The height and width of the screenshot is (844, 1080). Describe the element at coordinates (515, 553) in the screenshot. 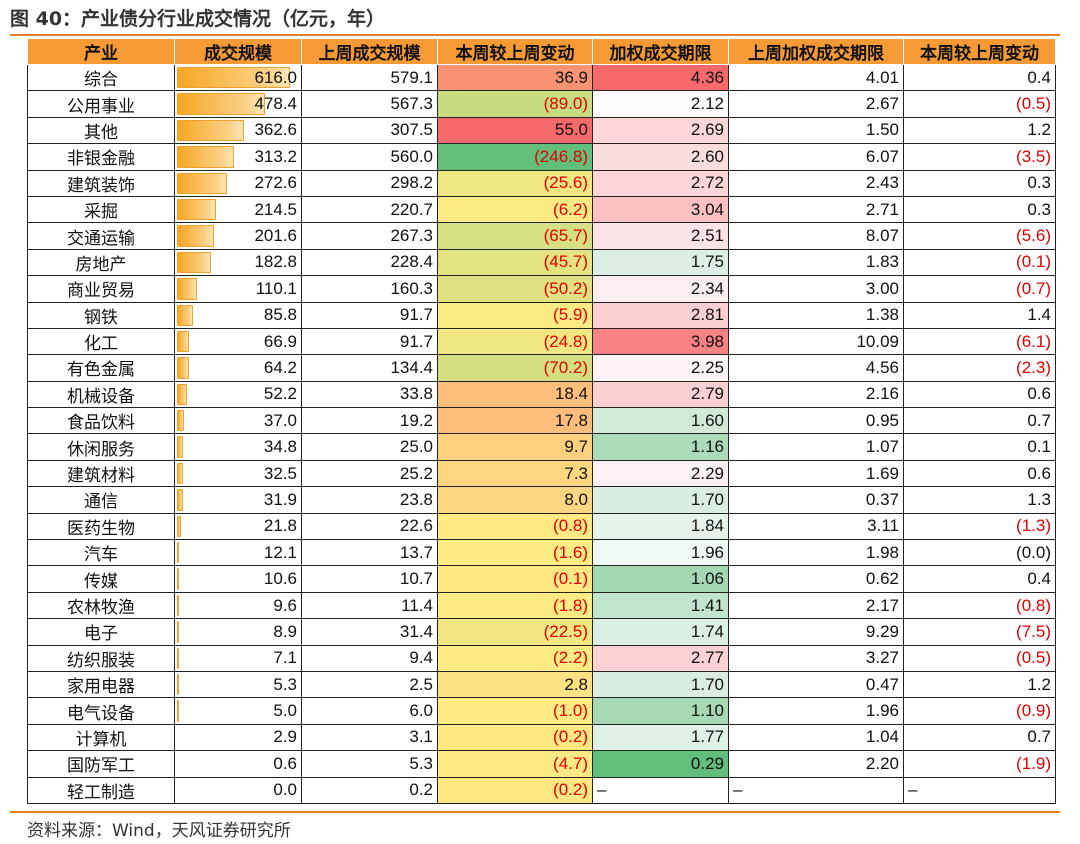

I see `volume-change-cell: (1.6)` at that location.